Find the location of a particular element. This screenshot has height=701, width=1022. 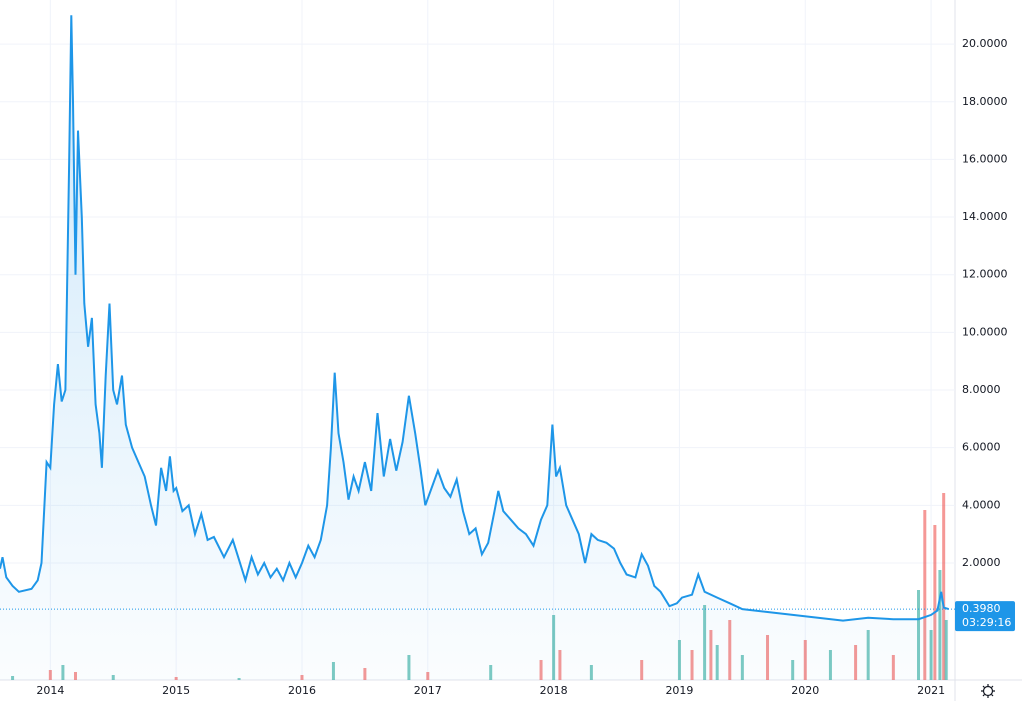

y-tick-label: 14.0000 is located at coordinates (985, 216).